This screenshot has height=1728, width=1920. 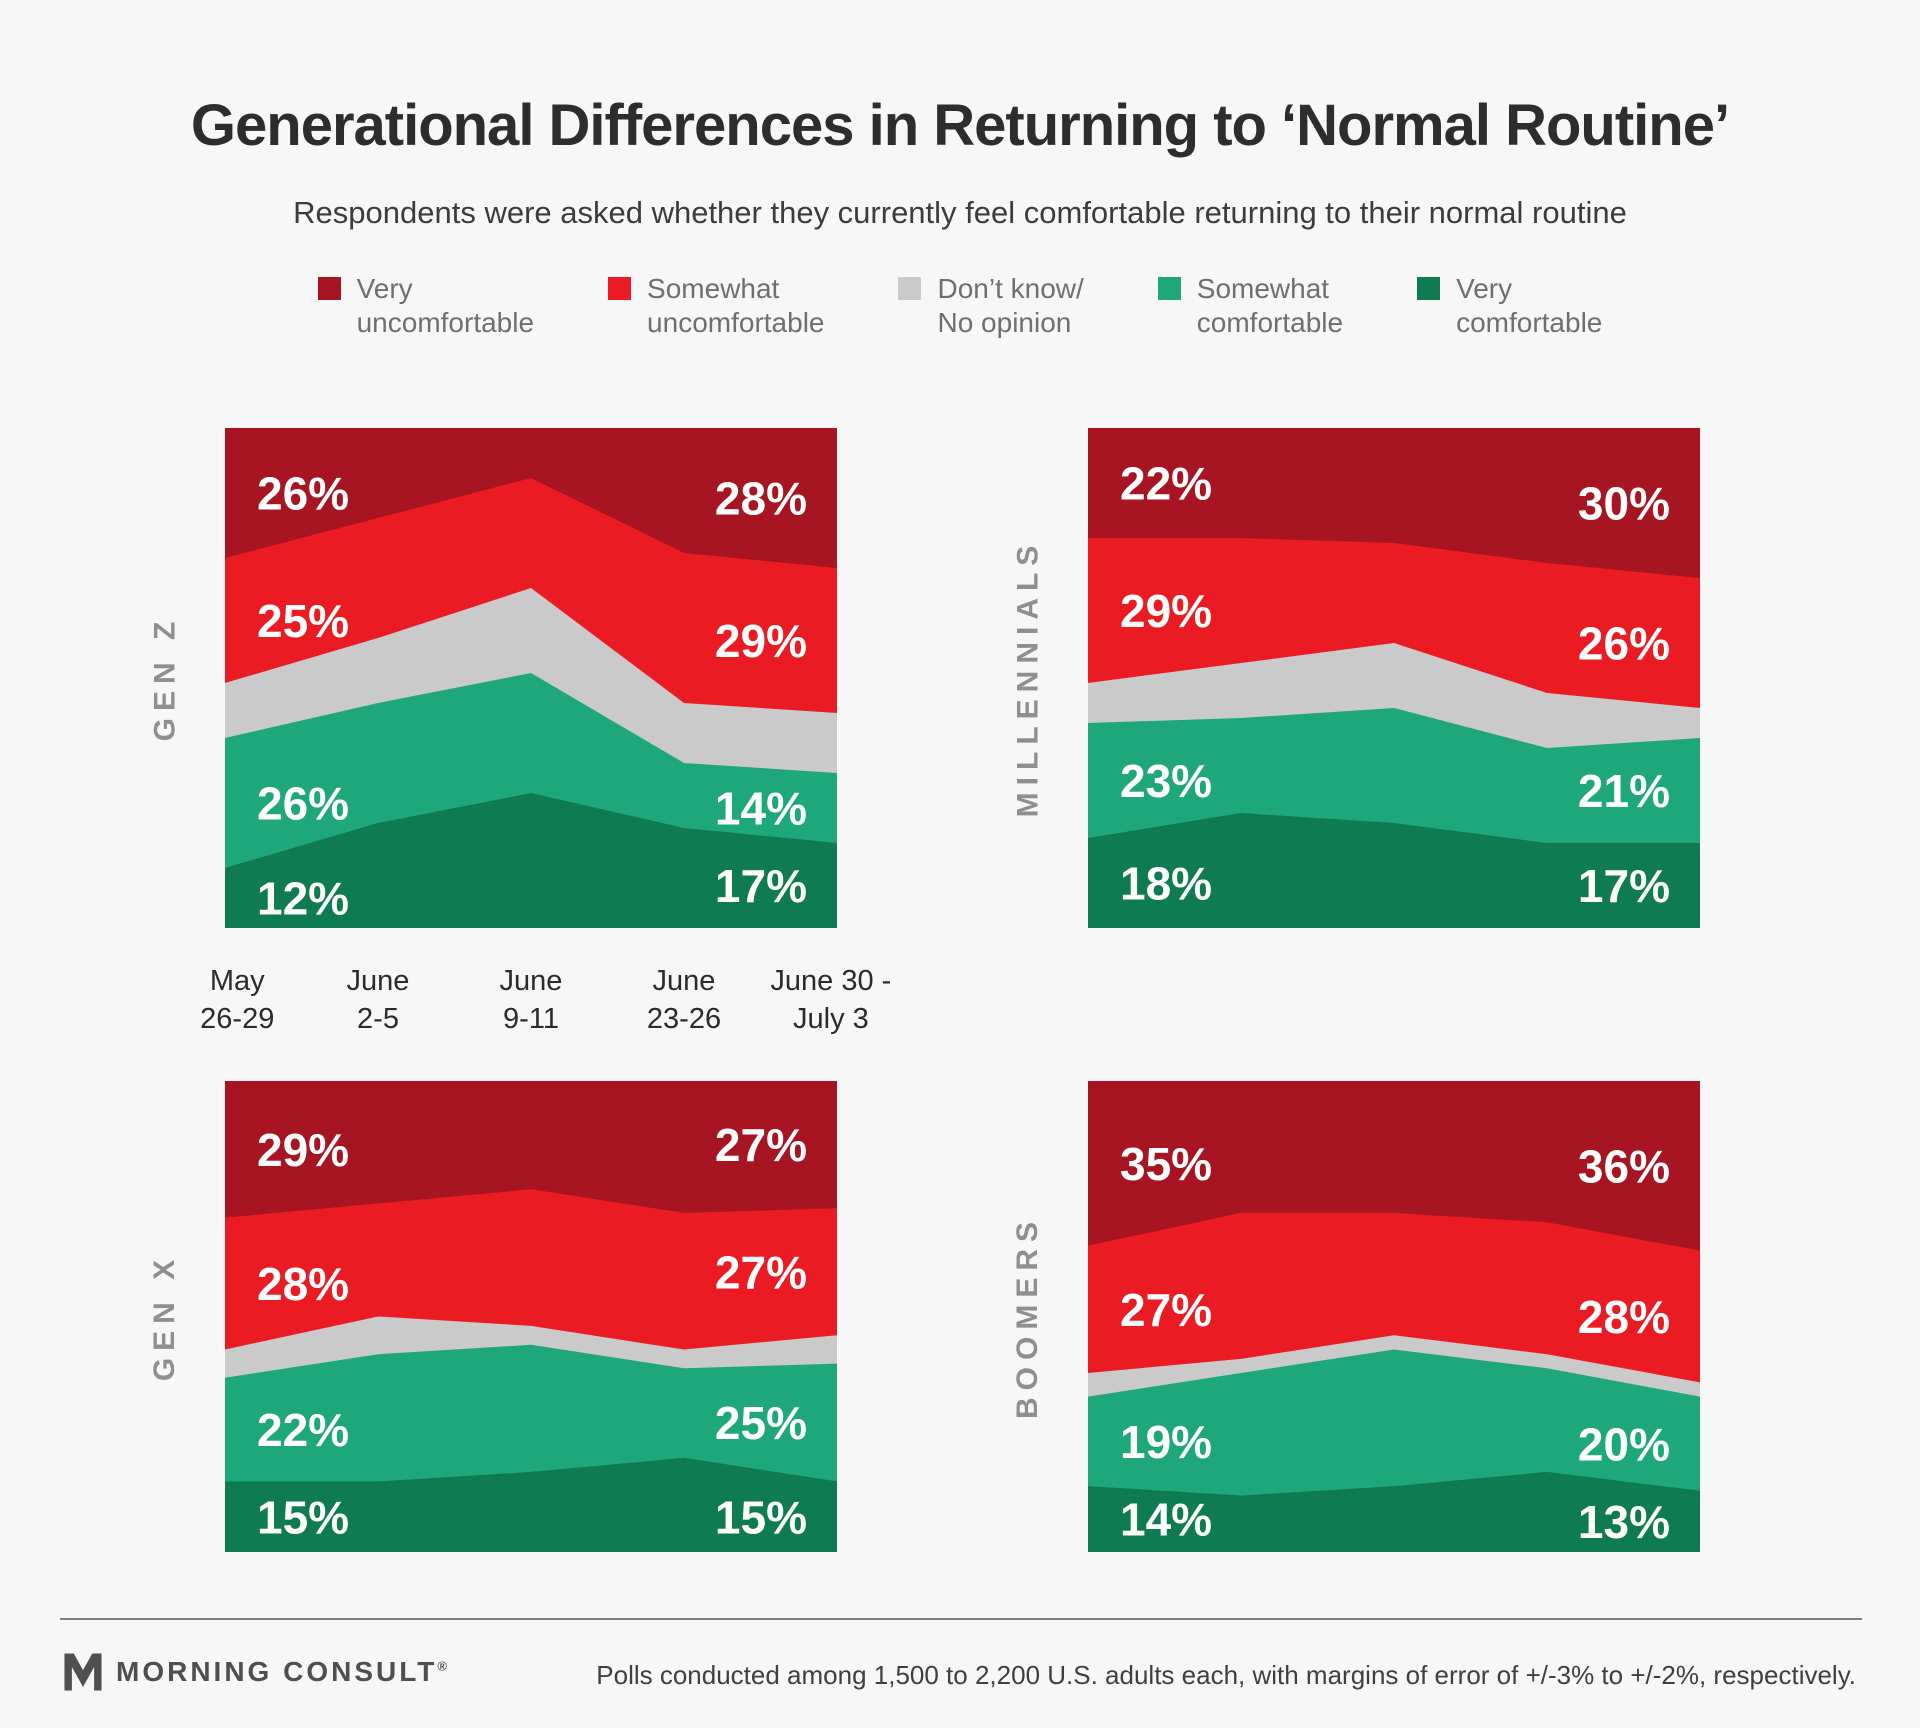 I want to click on x-axis-label-june-23-26: June 23-26, so click(x=684, y=1000).